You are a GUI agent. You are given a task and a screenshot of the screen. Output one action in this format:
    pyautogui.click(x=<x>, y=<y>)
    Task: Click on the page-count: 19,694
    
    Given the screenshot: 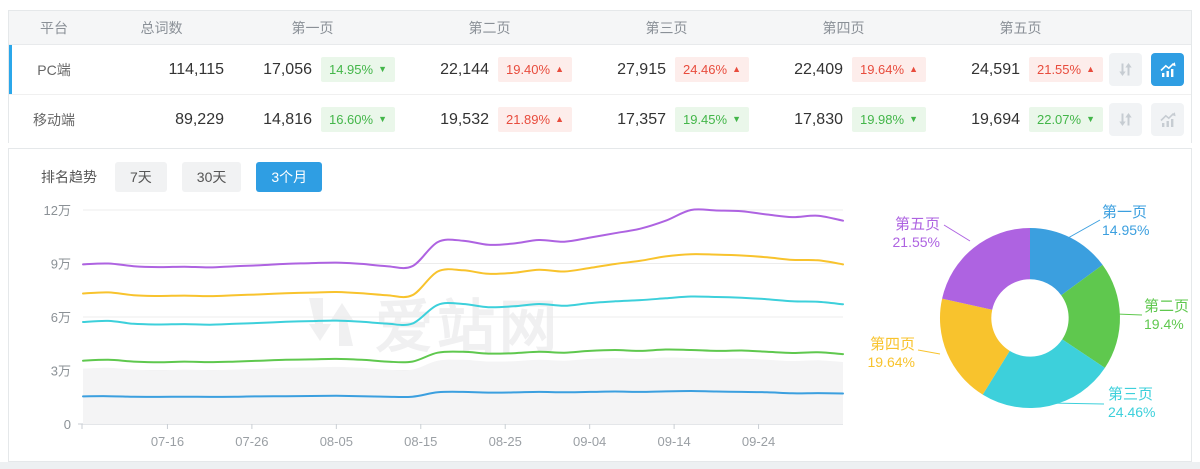 What is the action you would take?
    pyautogui.click(x=995, y=119)
    